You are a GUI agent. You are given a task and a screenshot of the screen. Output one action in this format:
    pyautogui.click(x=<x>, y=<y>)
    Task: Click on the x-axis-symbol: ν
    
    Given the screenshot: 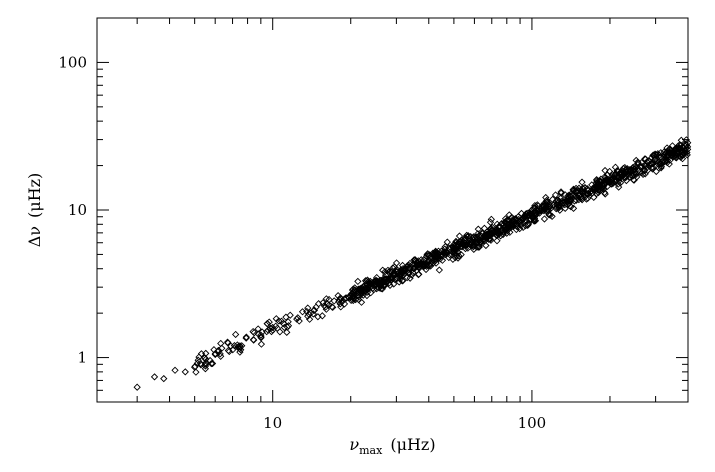 What is the action you would take?
    pyautogui.click(x=354, y=444)
    